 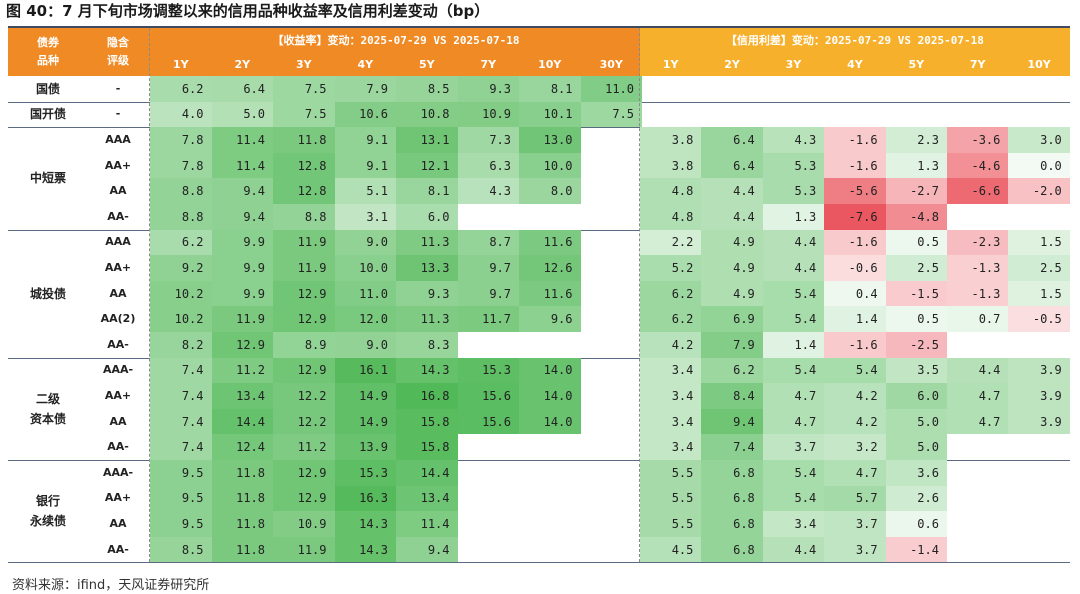 I want to click on spread-term-header: 2Y, so click(x=732, y=64).